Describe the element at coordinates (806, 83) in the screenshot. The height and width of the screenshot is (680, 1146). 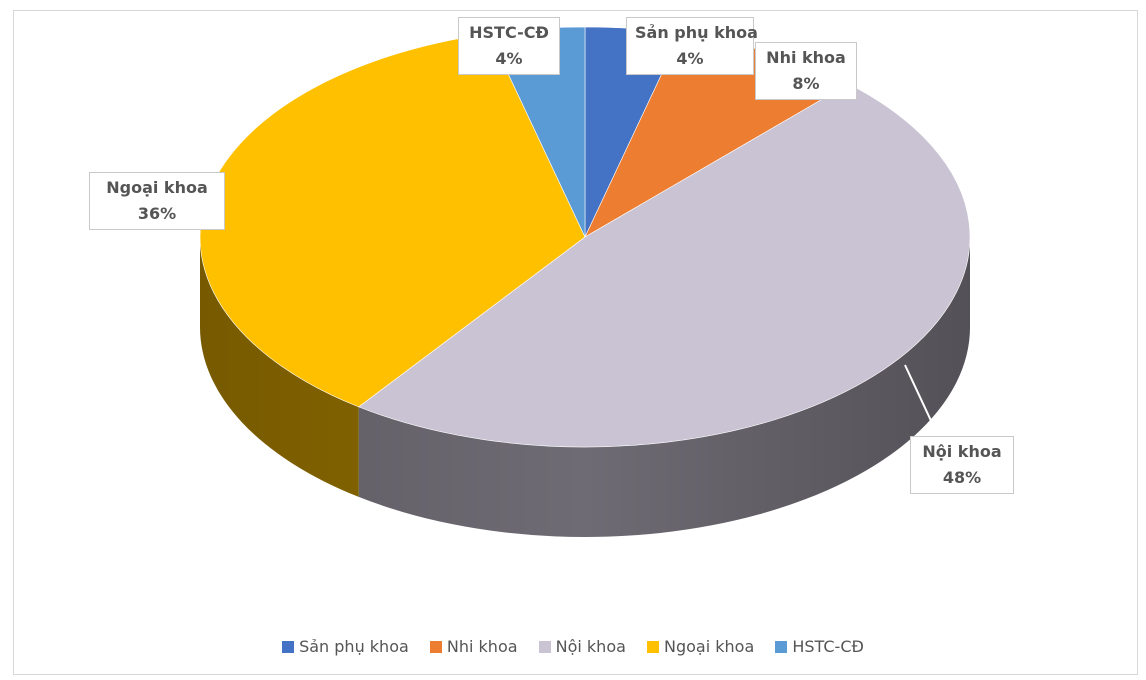
I see `data-label-percent: 8%` at that location.